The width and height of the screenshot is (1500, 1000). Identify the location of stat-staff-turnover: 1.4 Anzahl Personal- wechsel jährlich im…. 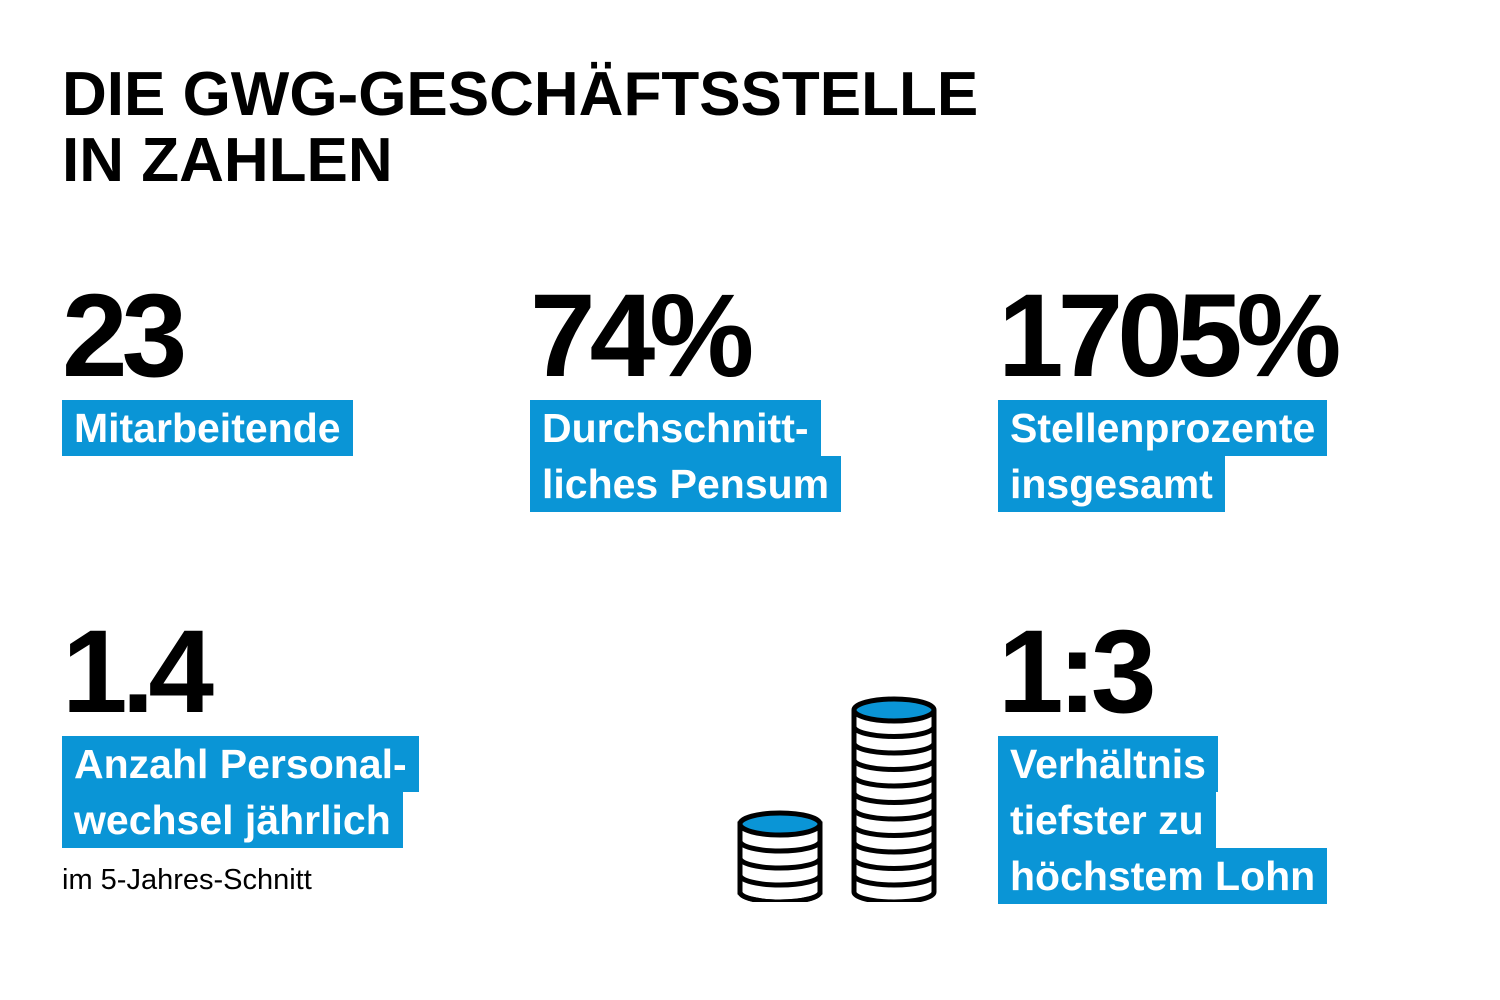
(240, 752).